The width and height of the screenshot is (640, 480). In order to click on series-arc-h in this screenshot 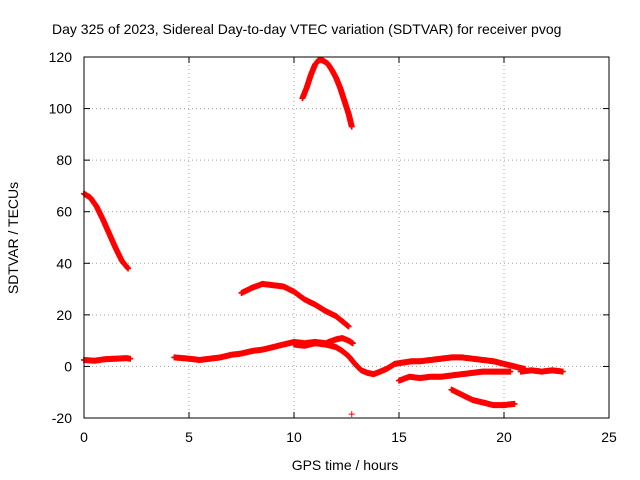, I will do `click(483, 397)`.